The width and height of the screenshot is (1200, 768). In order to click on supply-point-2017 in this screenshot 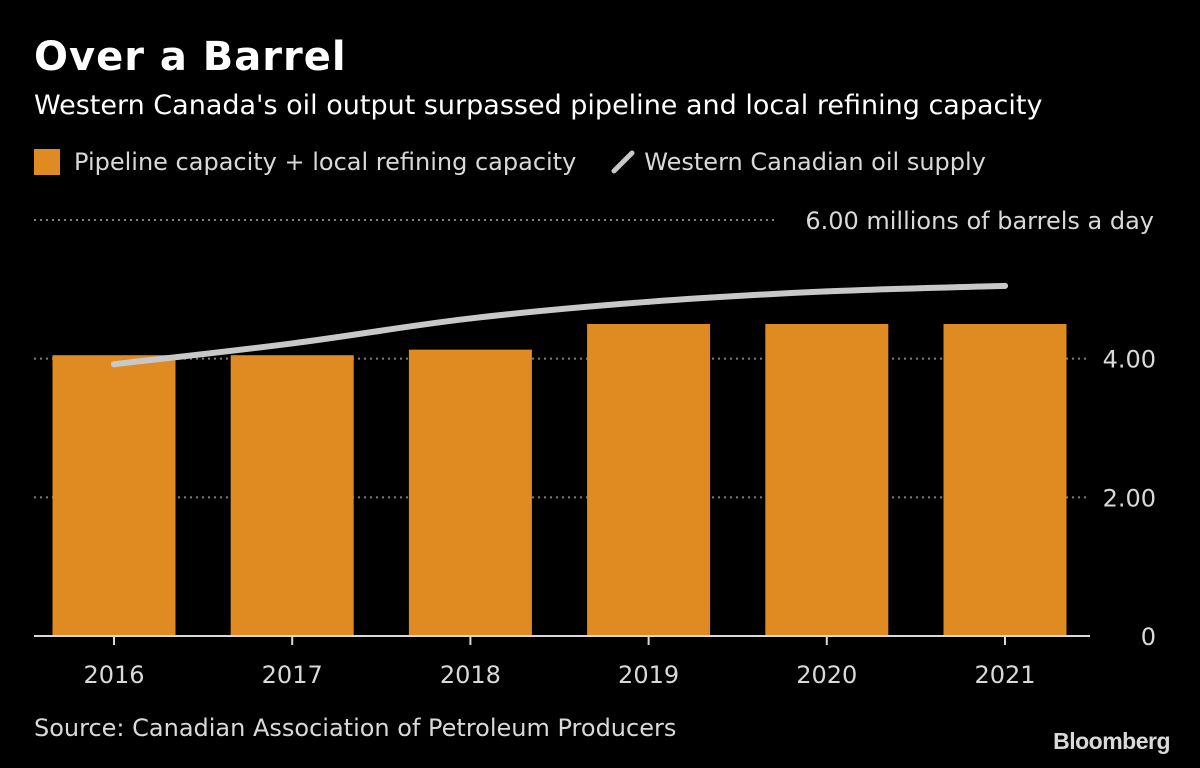, I will do `click(292, 343)`.